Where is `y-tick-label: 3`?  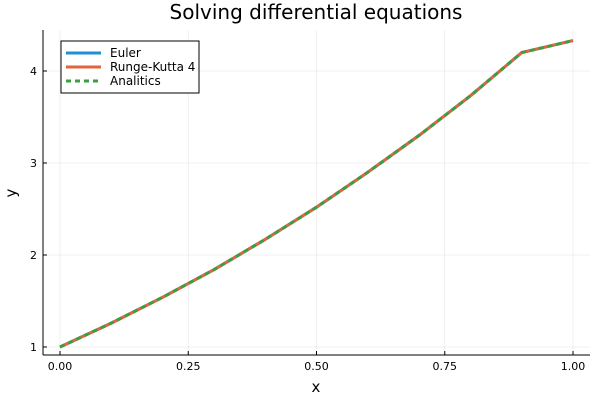
y-tick-label: 3 is located at coordinates (33, 163).